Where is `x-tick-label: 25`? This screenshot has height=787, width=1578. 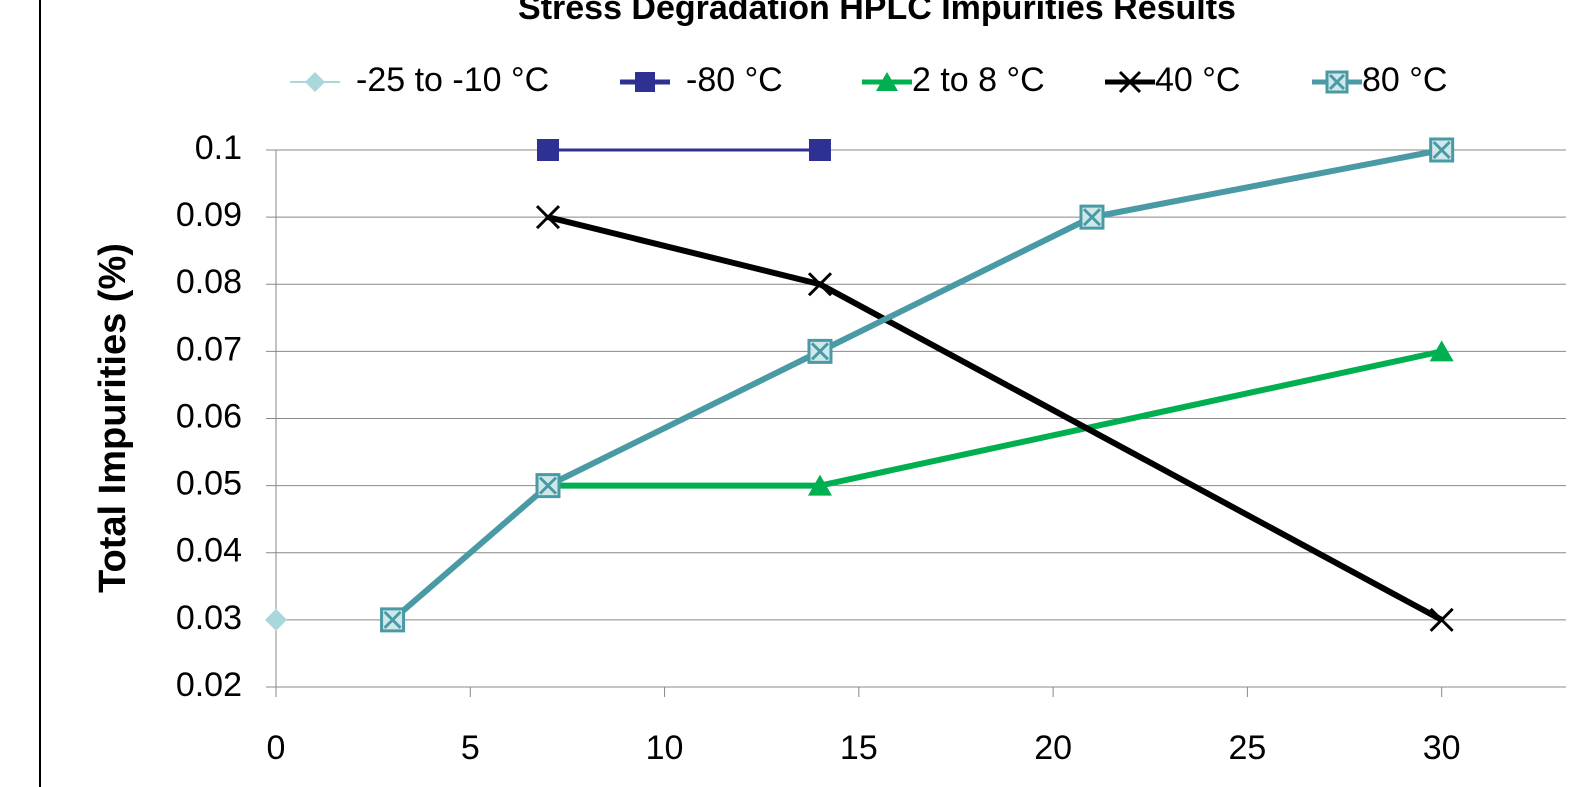 x-tick-label: 25 is located at coordinates (1247, 748).